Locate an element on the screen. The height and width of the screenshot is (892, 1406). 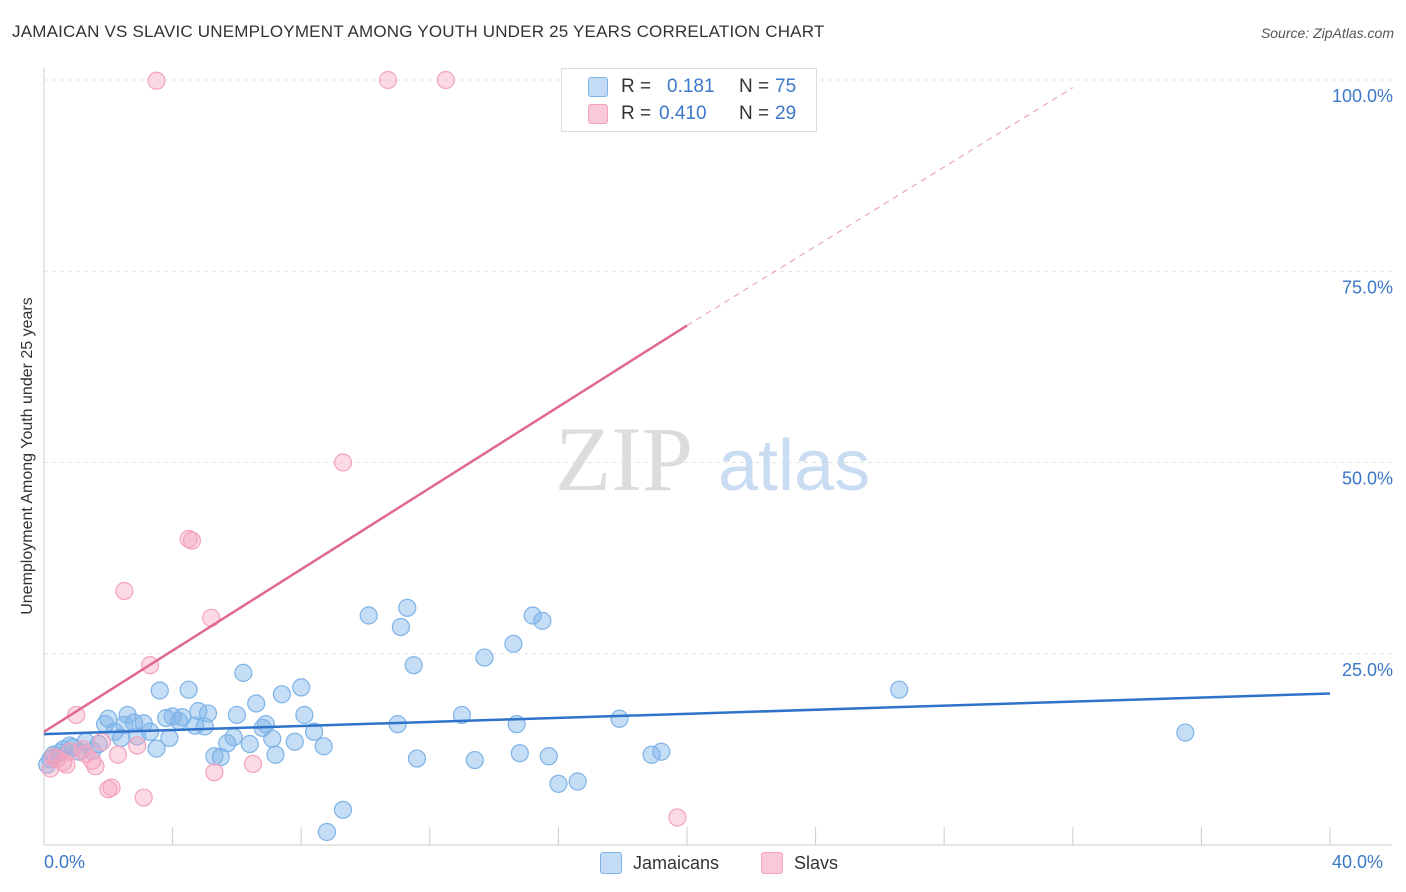
y-tick-label: 100.0% is located at coordinates (1362, 96).